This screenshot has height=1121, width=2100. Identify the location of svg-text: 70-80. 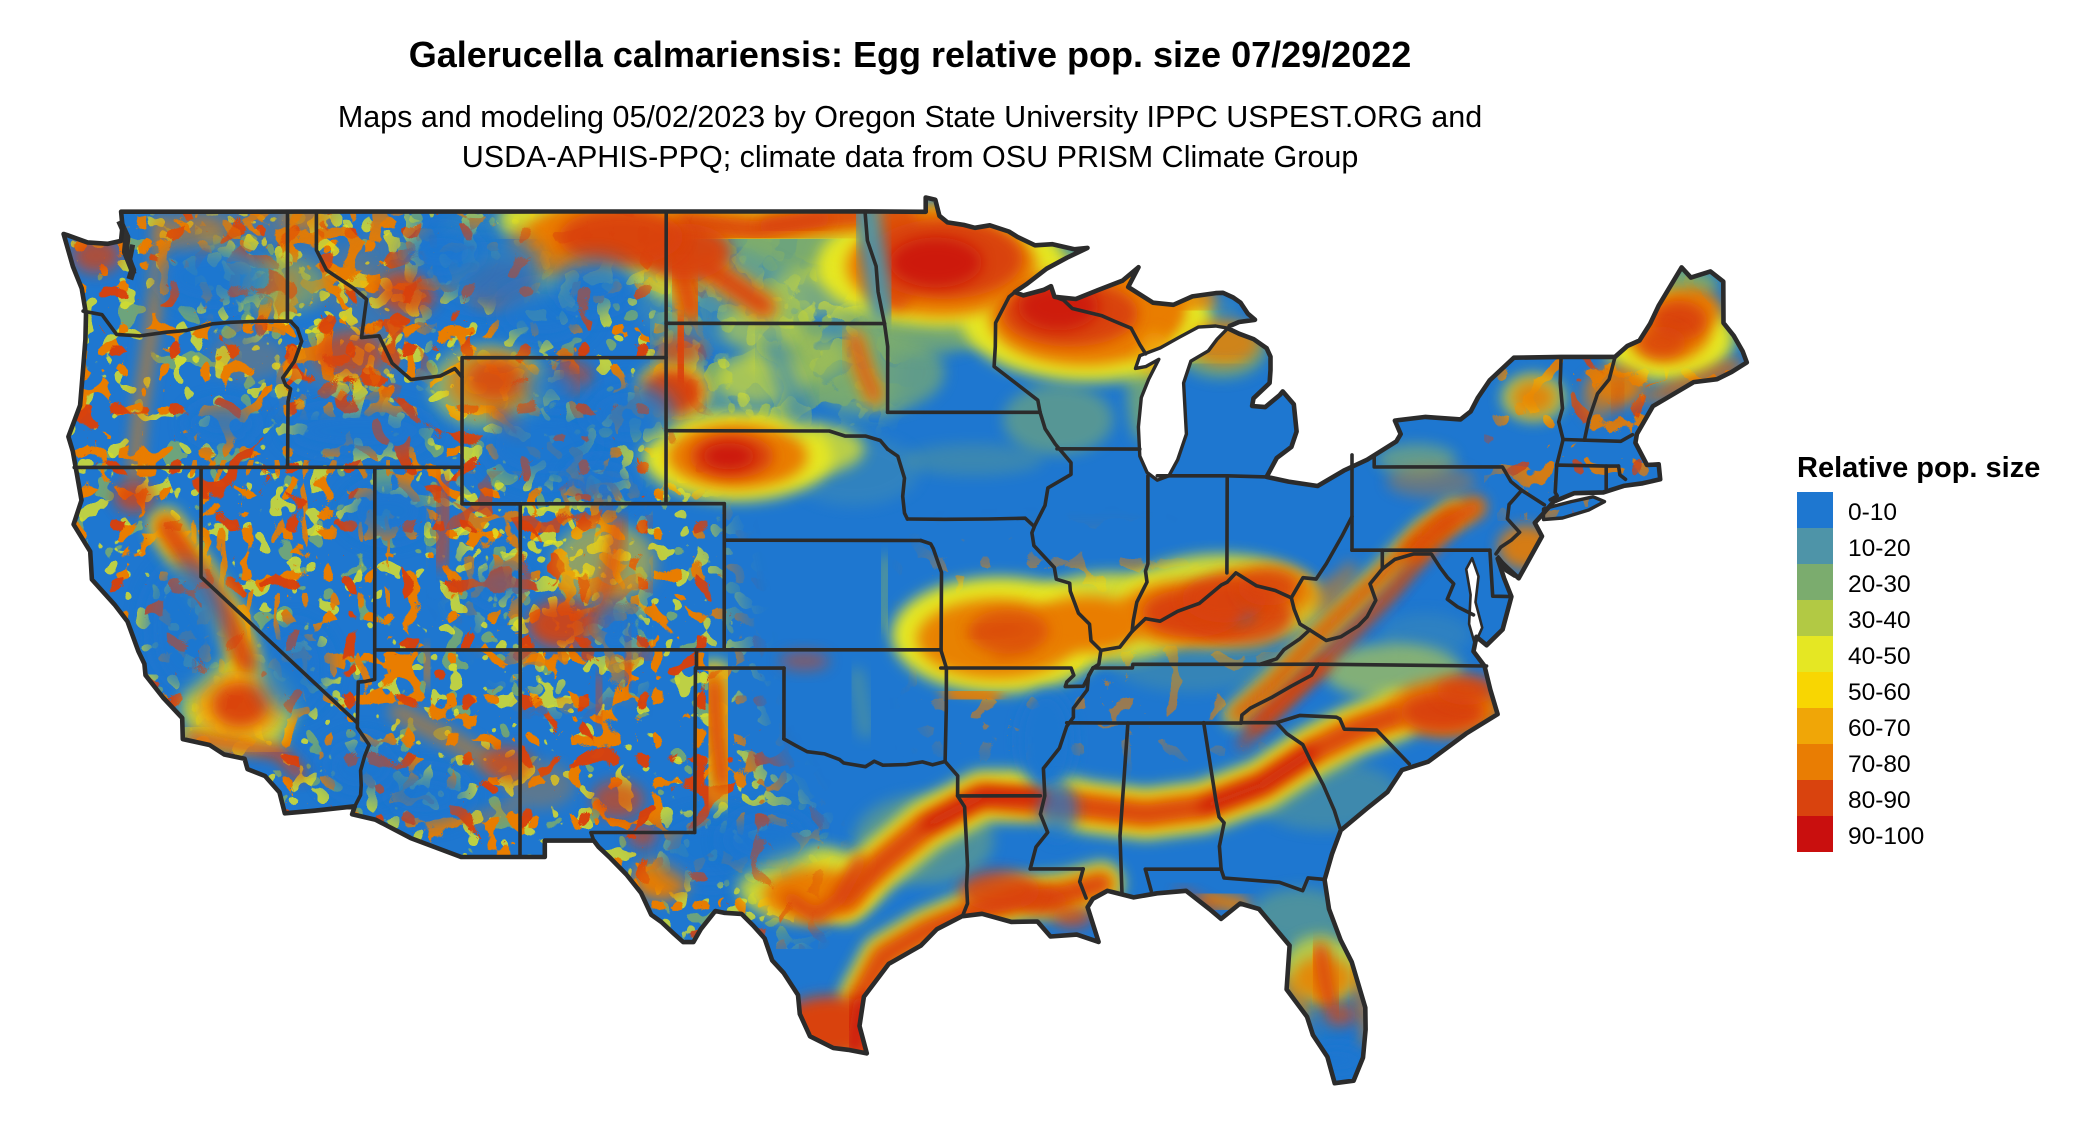
(1879, 764).